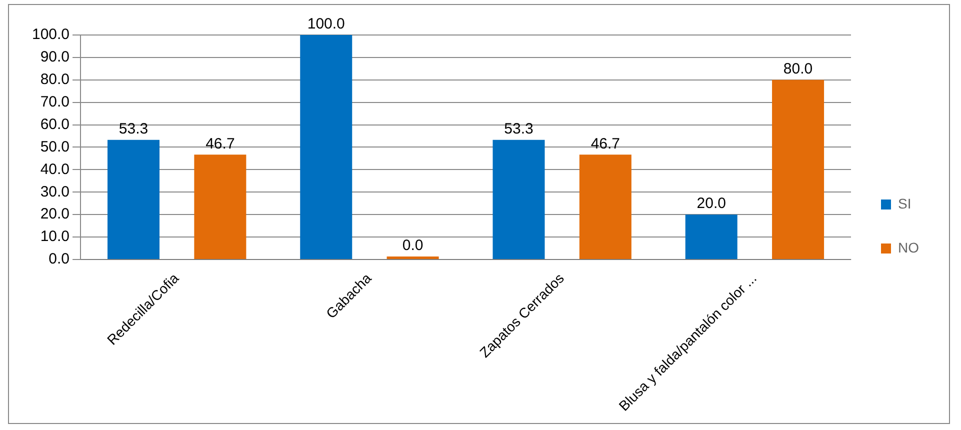 The width and height of the screenshot is (961, 430). I want to click on y-tick-label: 60.0, so click(55, 124).